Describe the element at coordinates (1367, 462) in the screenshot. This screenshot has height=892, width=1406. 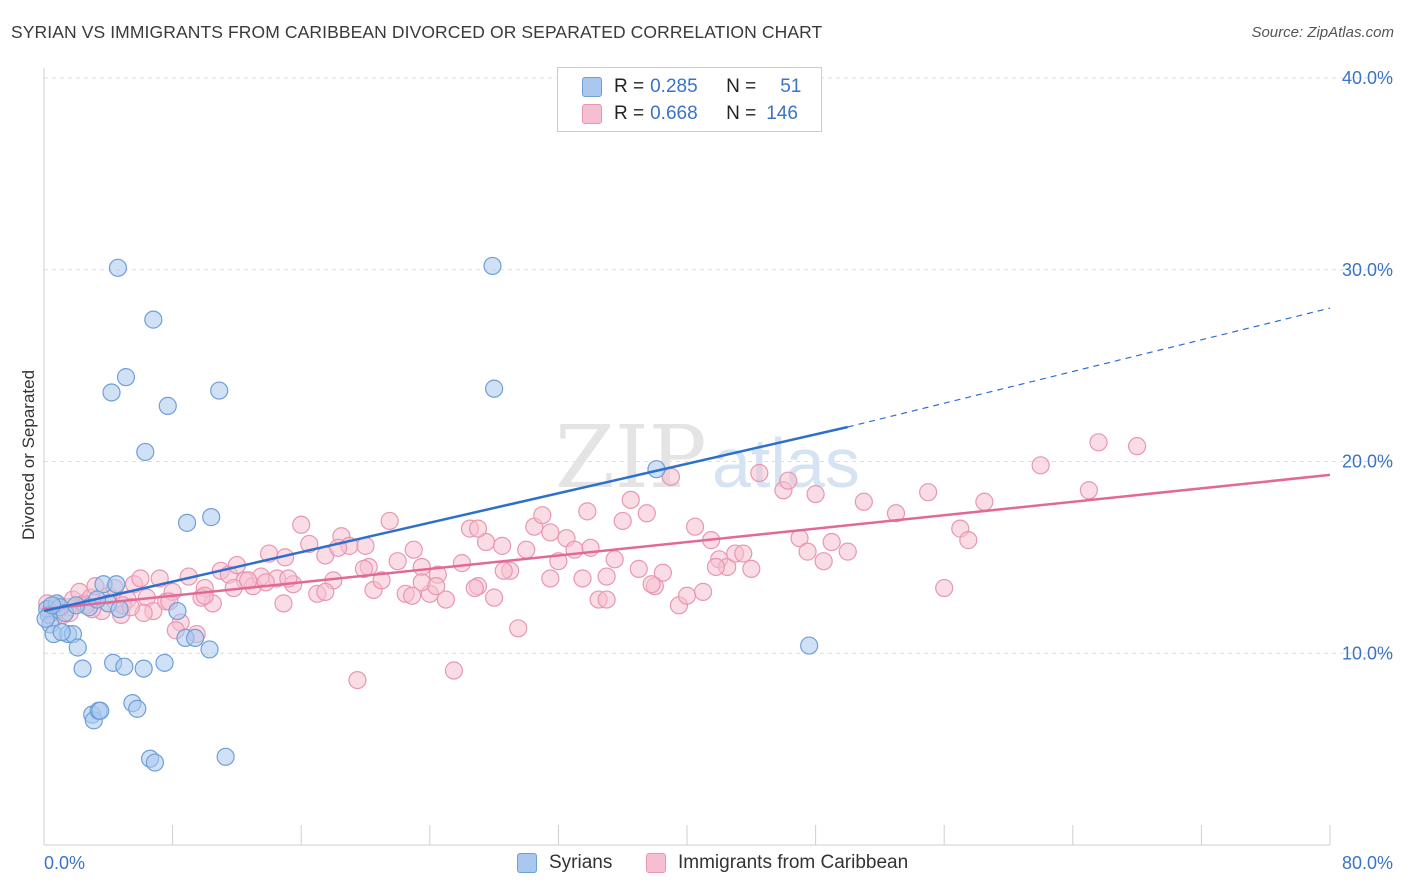
I see `y-tick-label: 20.0%` at that location.